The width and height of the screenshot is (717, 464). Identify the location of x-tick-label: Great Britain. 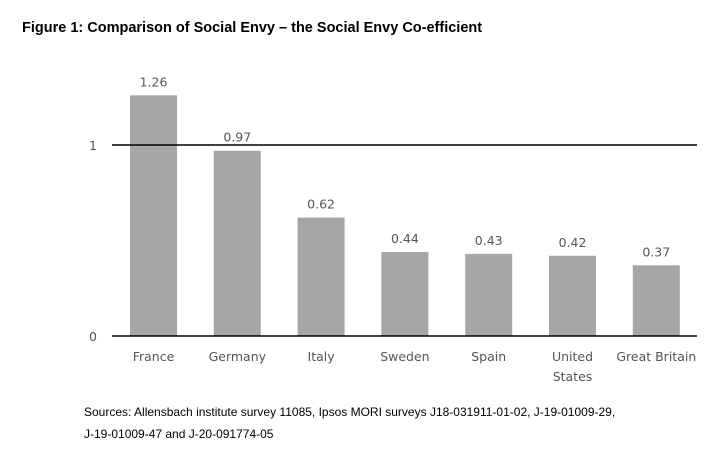
(656, 356).